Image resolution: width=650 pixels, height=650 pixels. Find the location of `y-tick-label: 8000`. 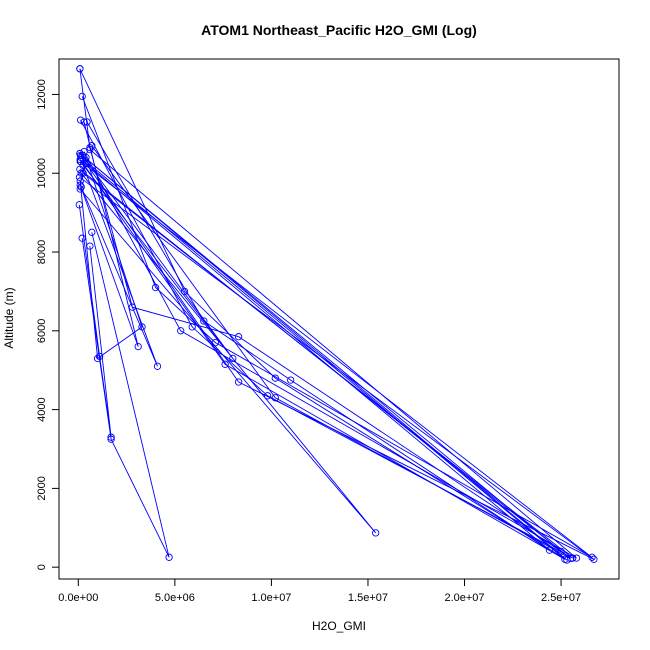

y-tick-label: 8000 is located at coordinates (42, 252).